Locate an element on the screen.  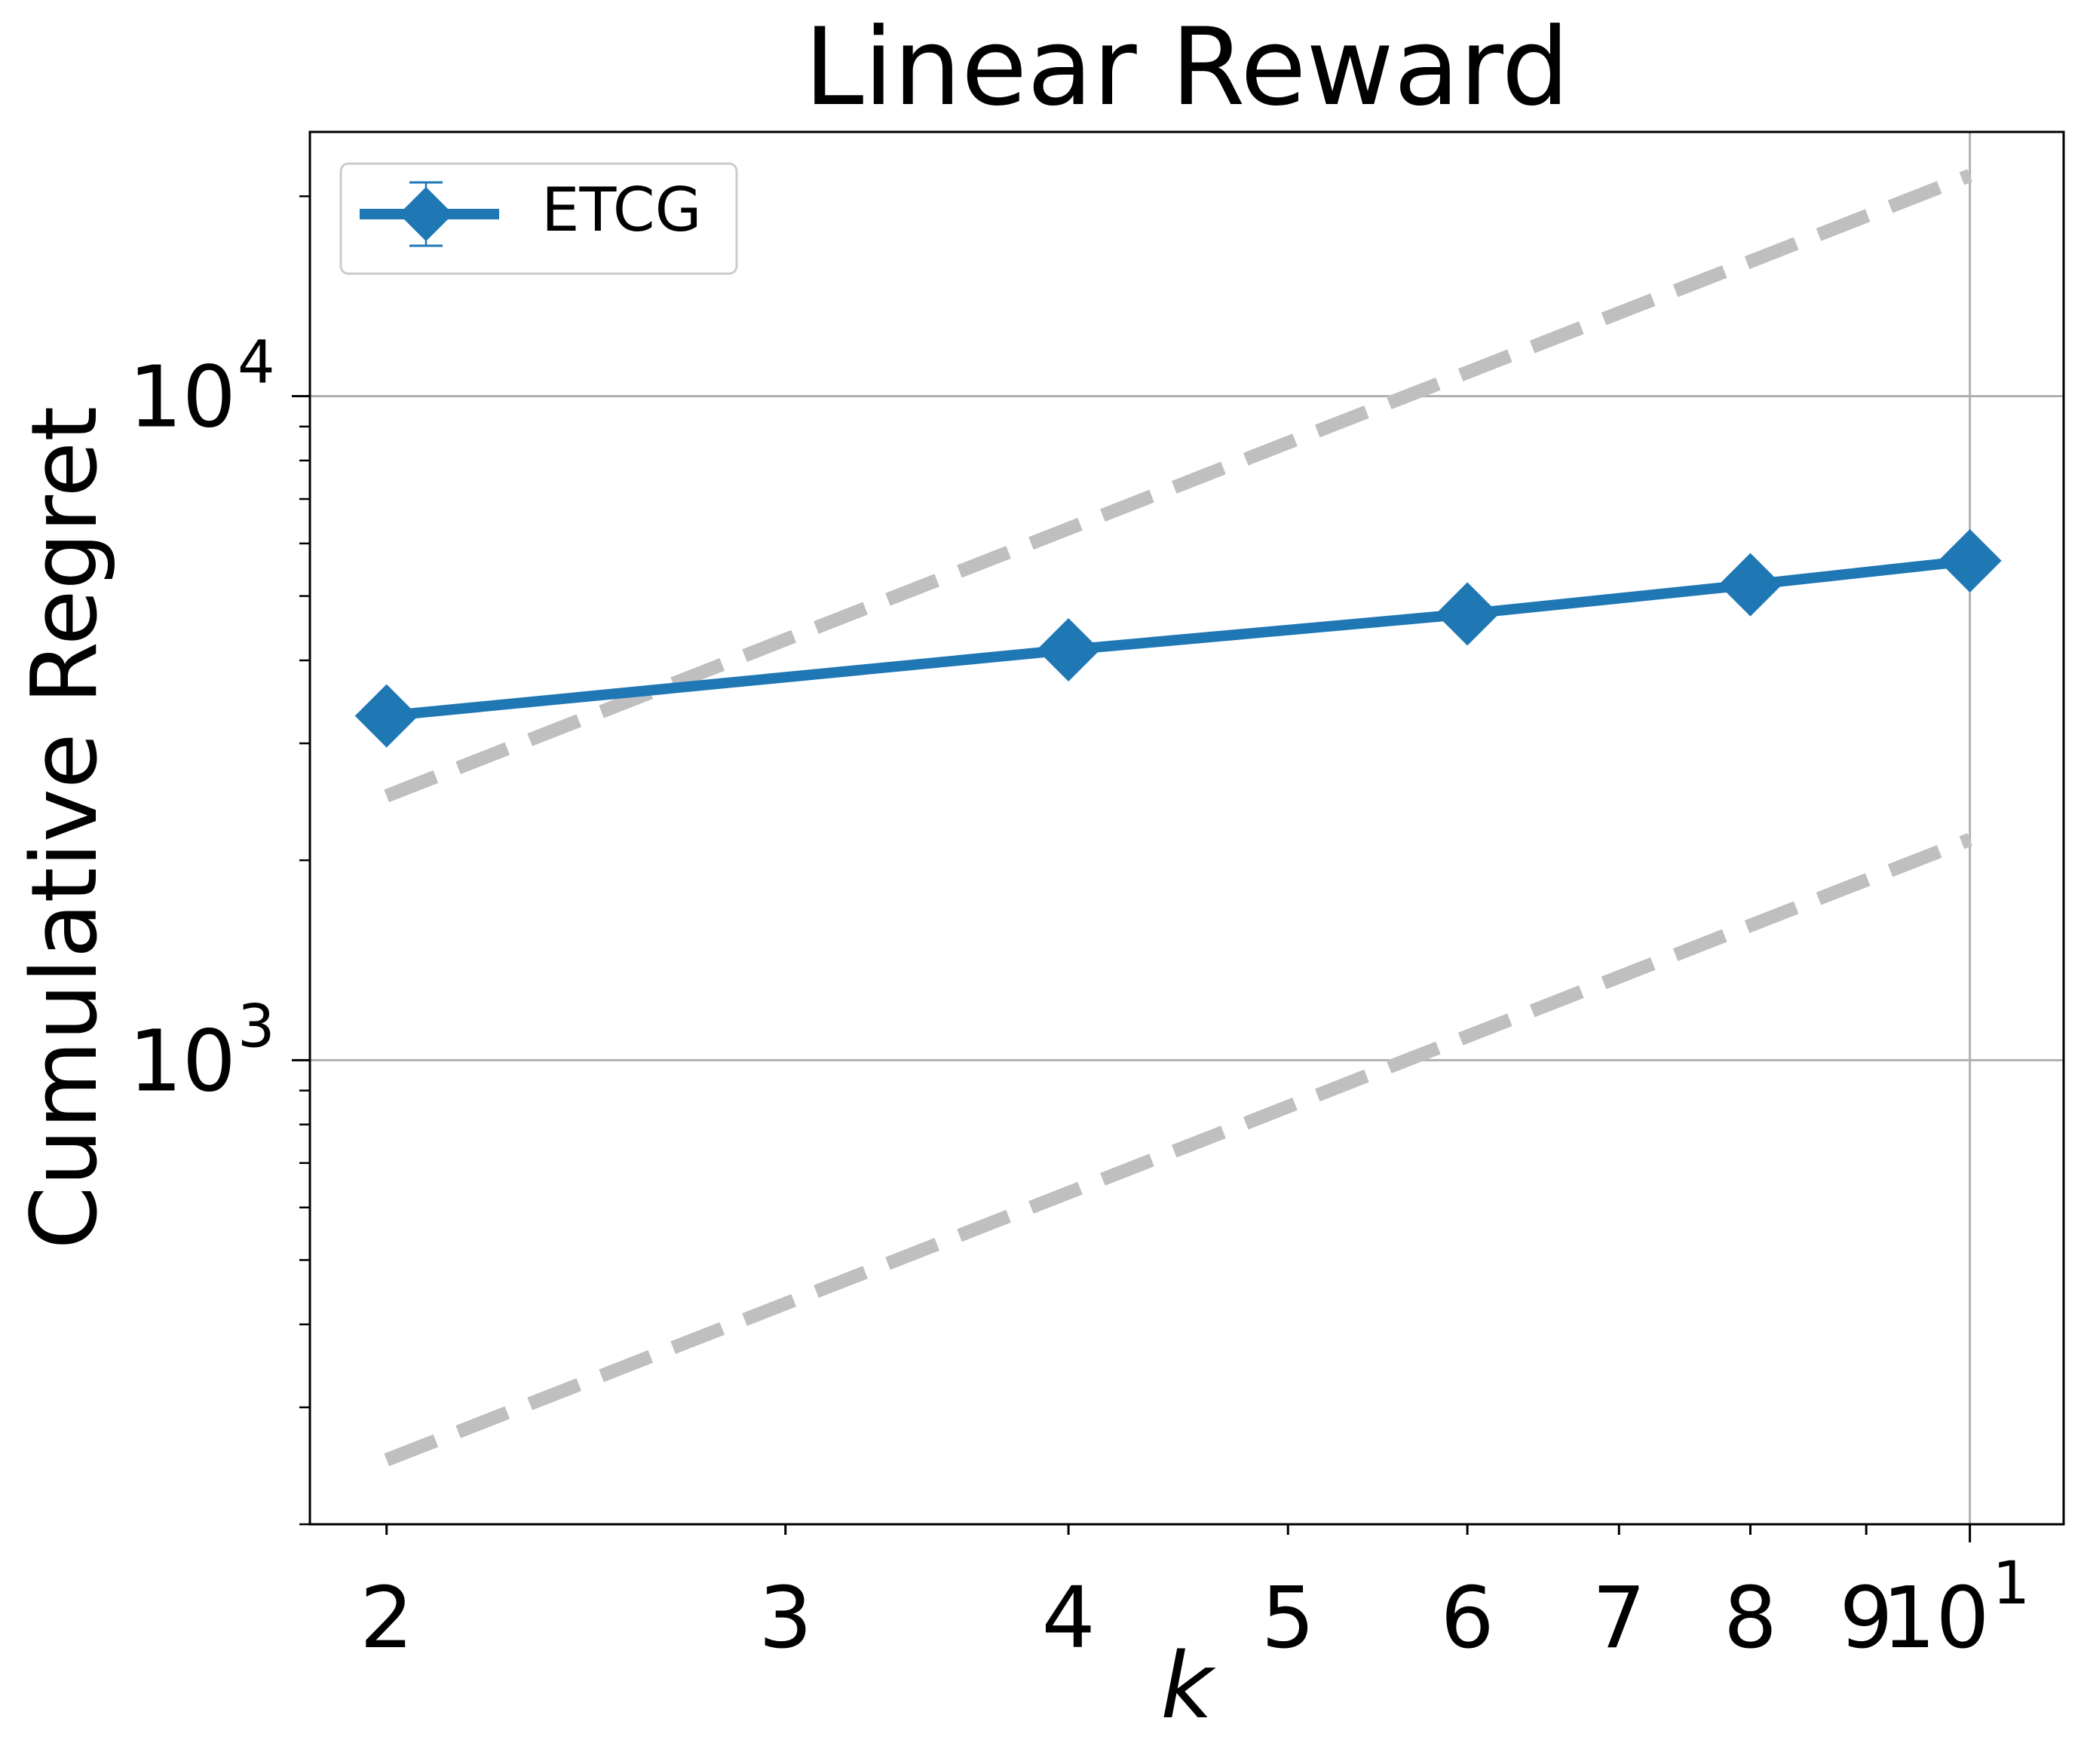
x-axis-label: k is located at coordinates (1188, 1686).